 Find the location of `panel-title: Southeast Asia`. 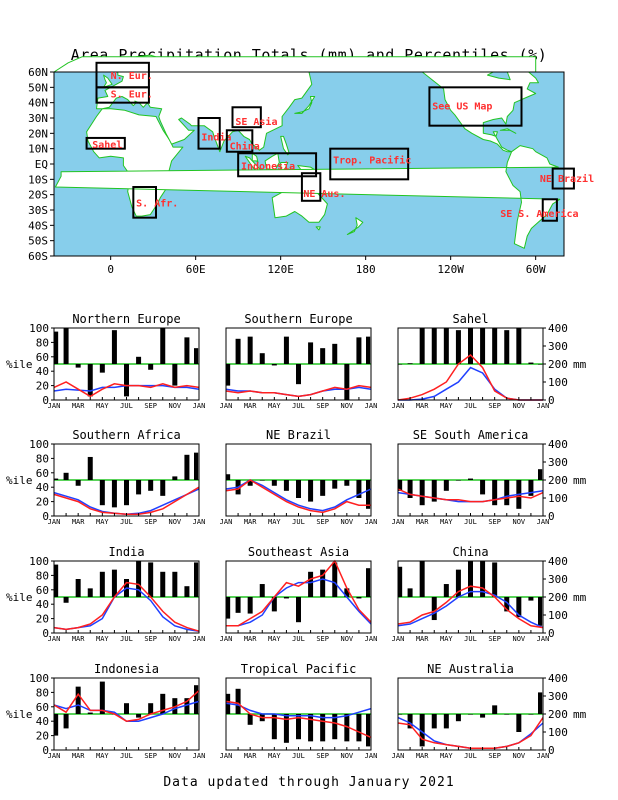

panel-title: Southeast Asia is located at coordinates (298, 552).